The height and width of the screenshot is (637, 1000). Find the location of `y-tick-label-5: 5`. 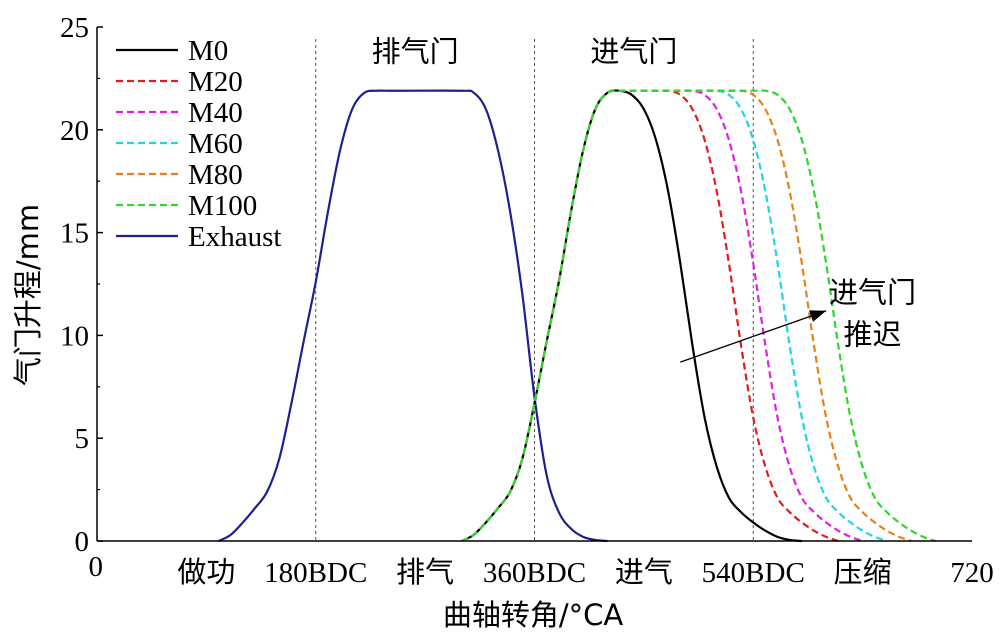

y-tick-label-5: 5 is located at coordinates (82, 439).